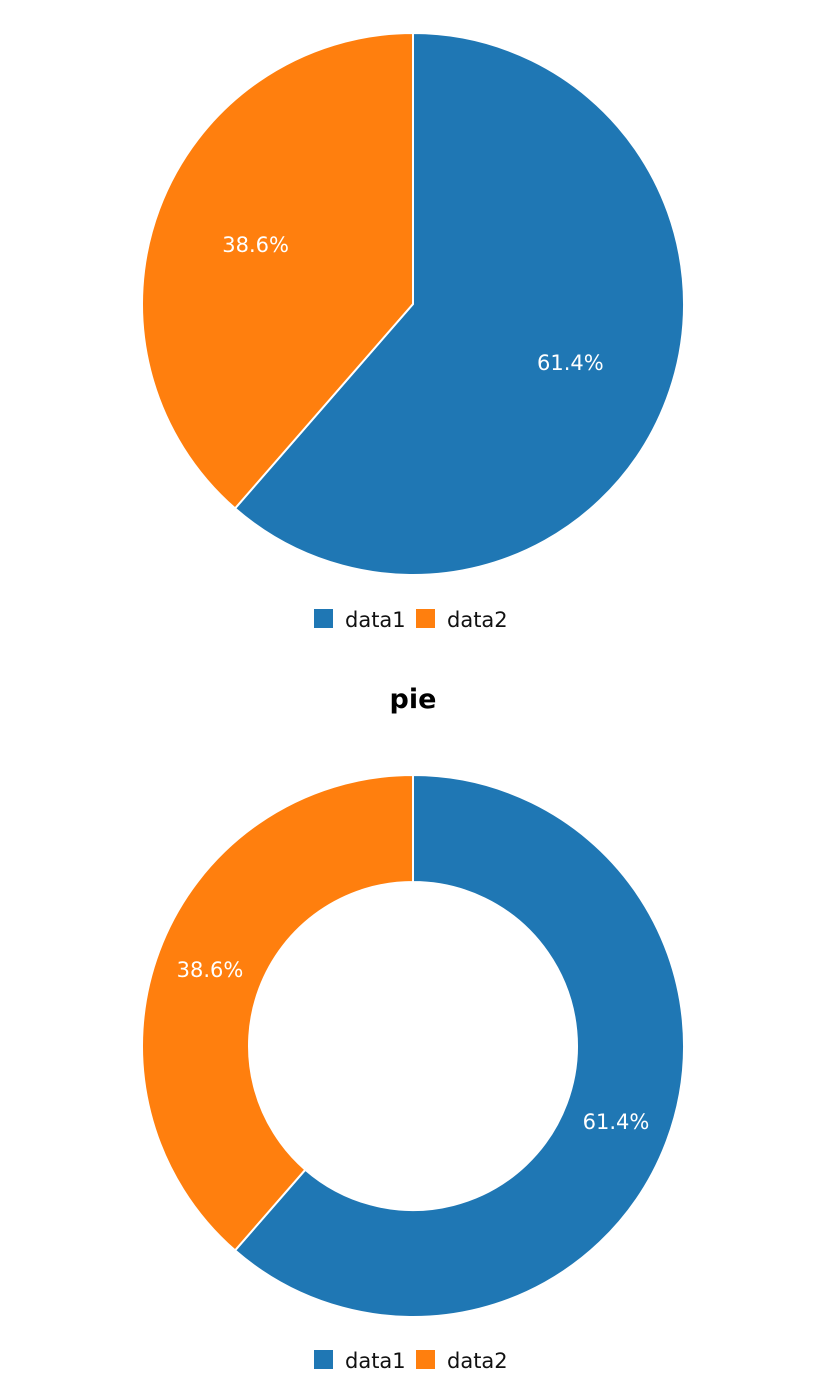  I want to click on pie-slice-labels: 61.4% 38.6%, so click(413, 304).